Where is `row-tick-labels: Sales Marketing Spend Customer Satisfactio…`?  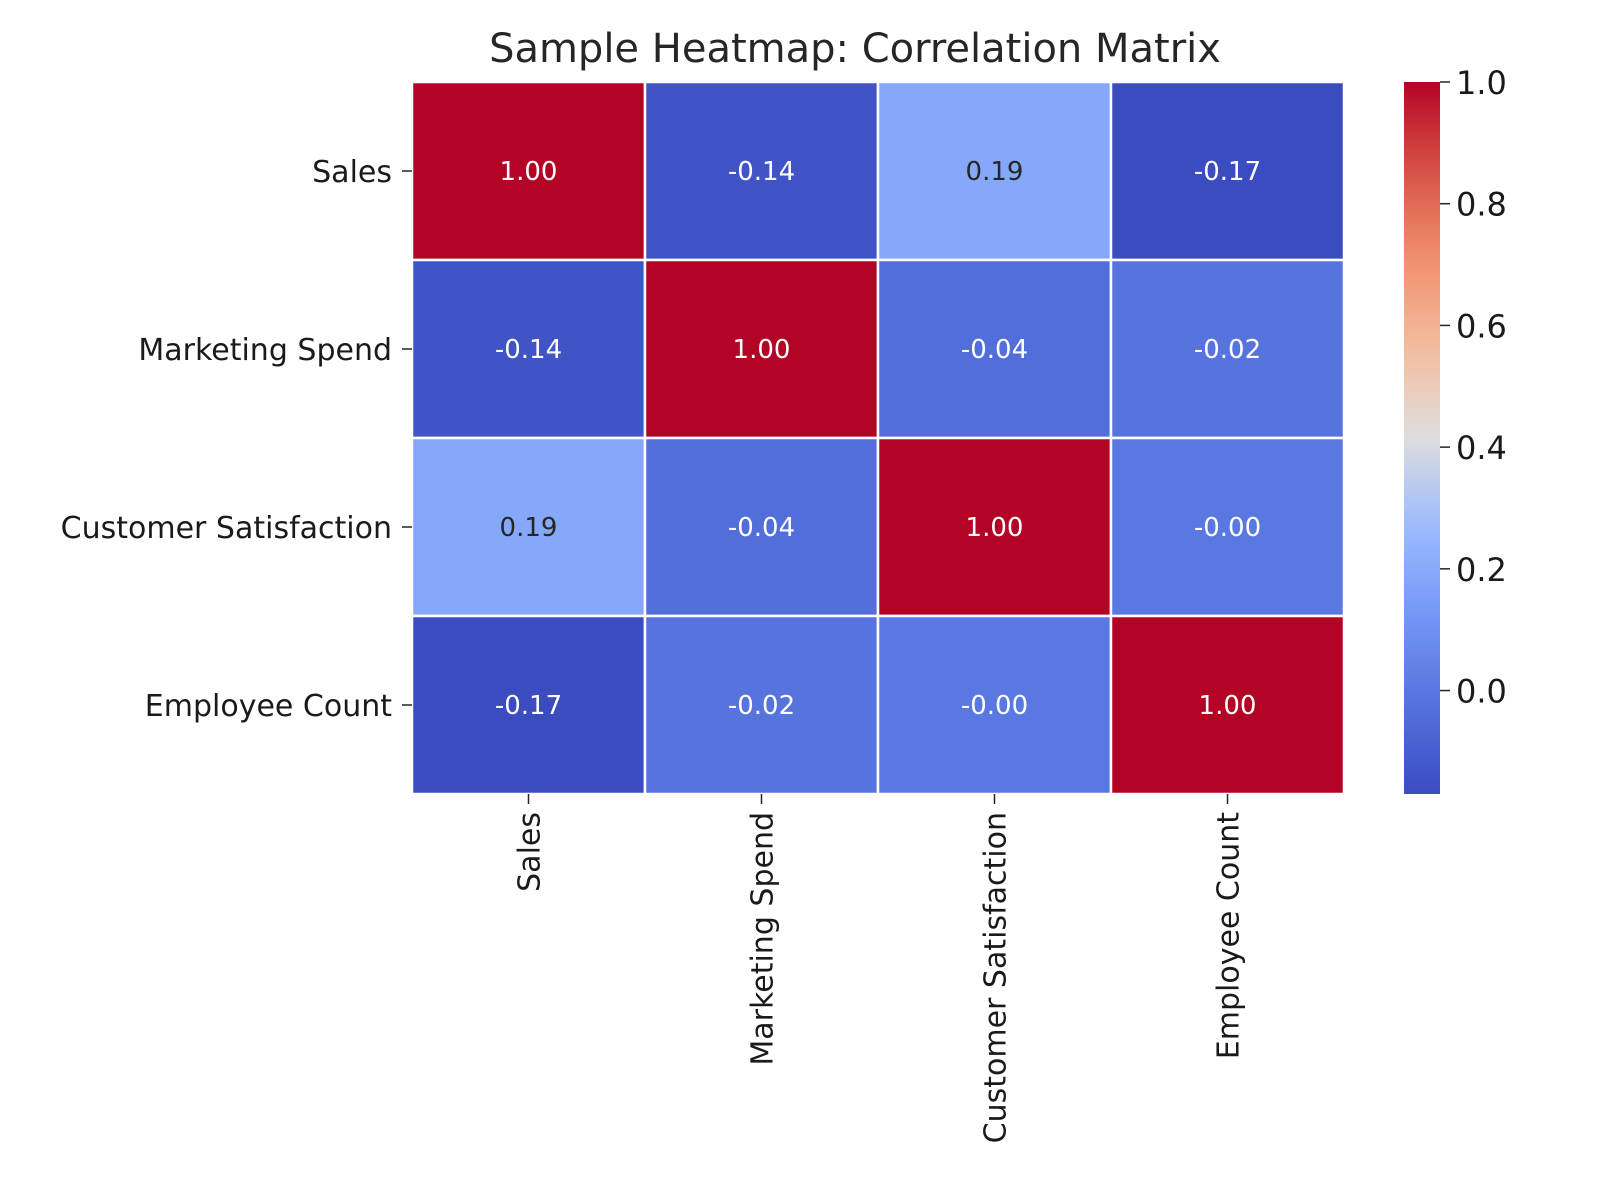
row-tick-labels: Sales Marketing Spend Customer Satisfactio… is located at coordinates (236, 439).